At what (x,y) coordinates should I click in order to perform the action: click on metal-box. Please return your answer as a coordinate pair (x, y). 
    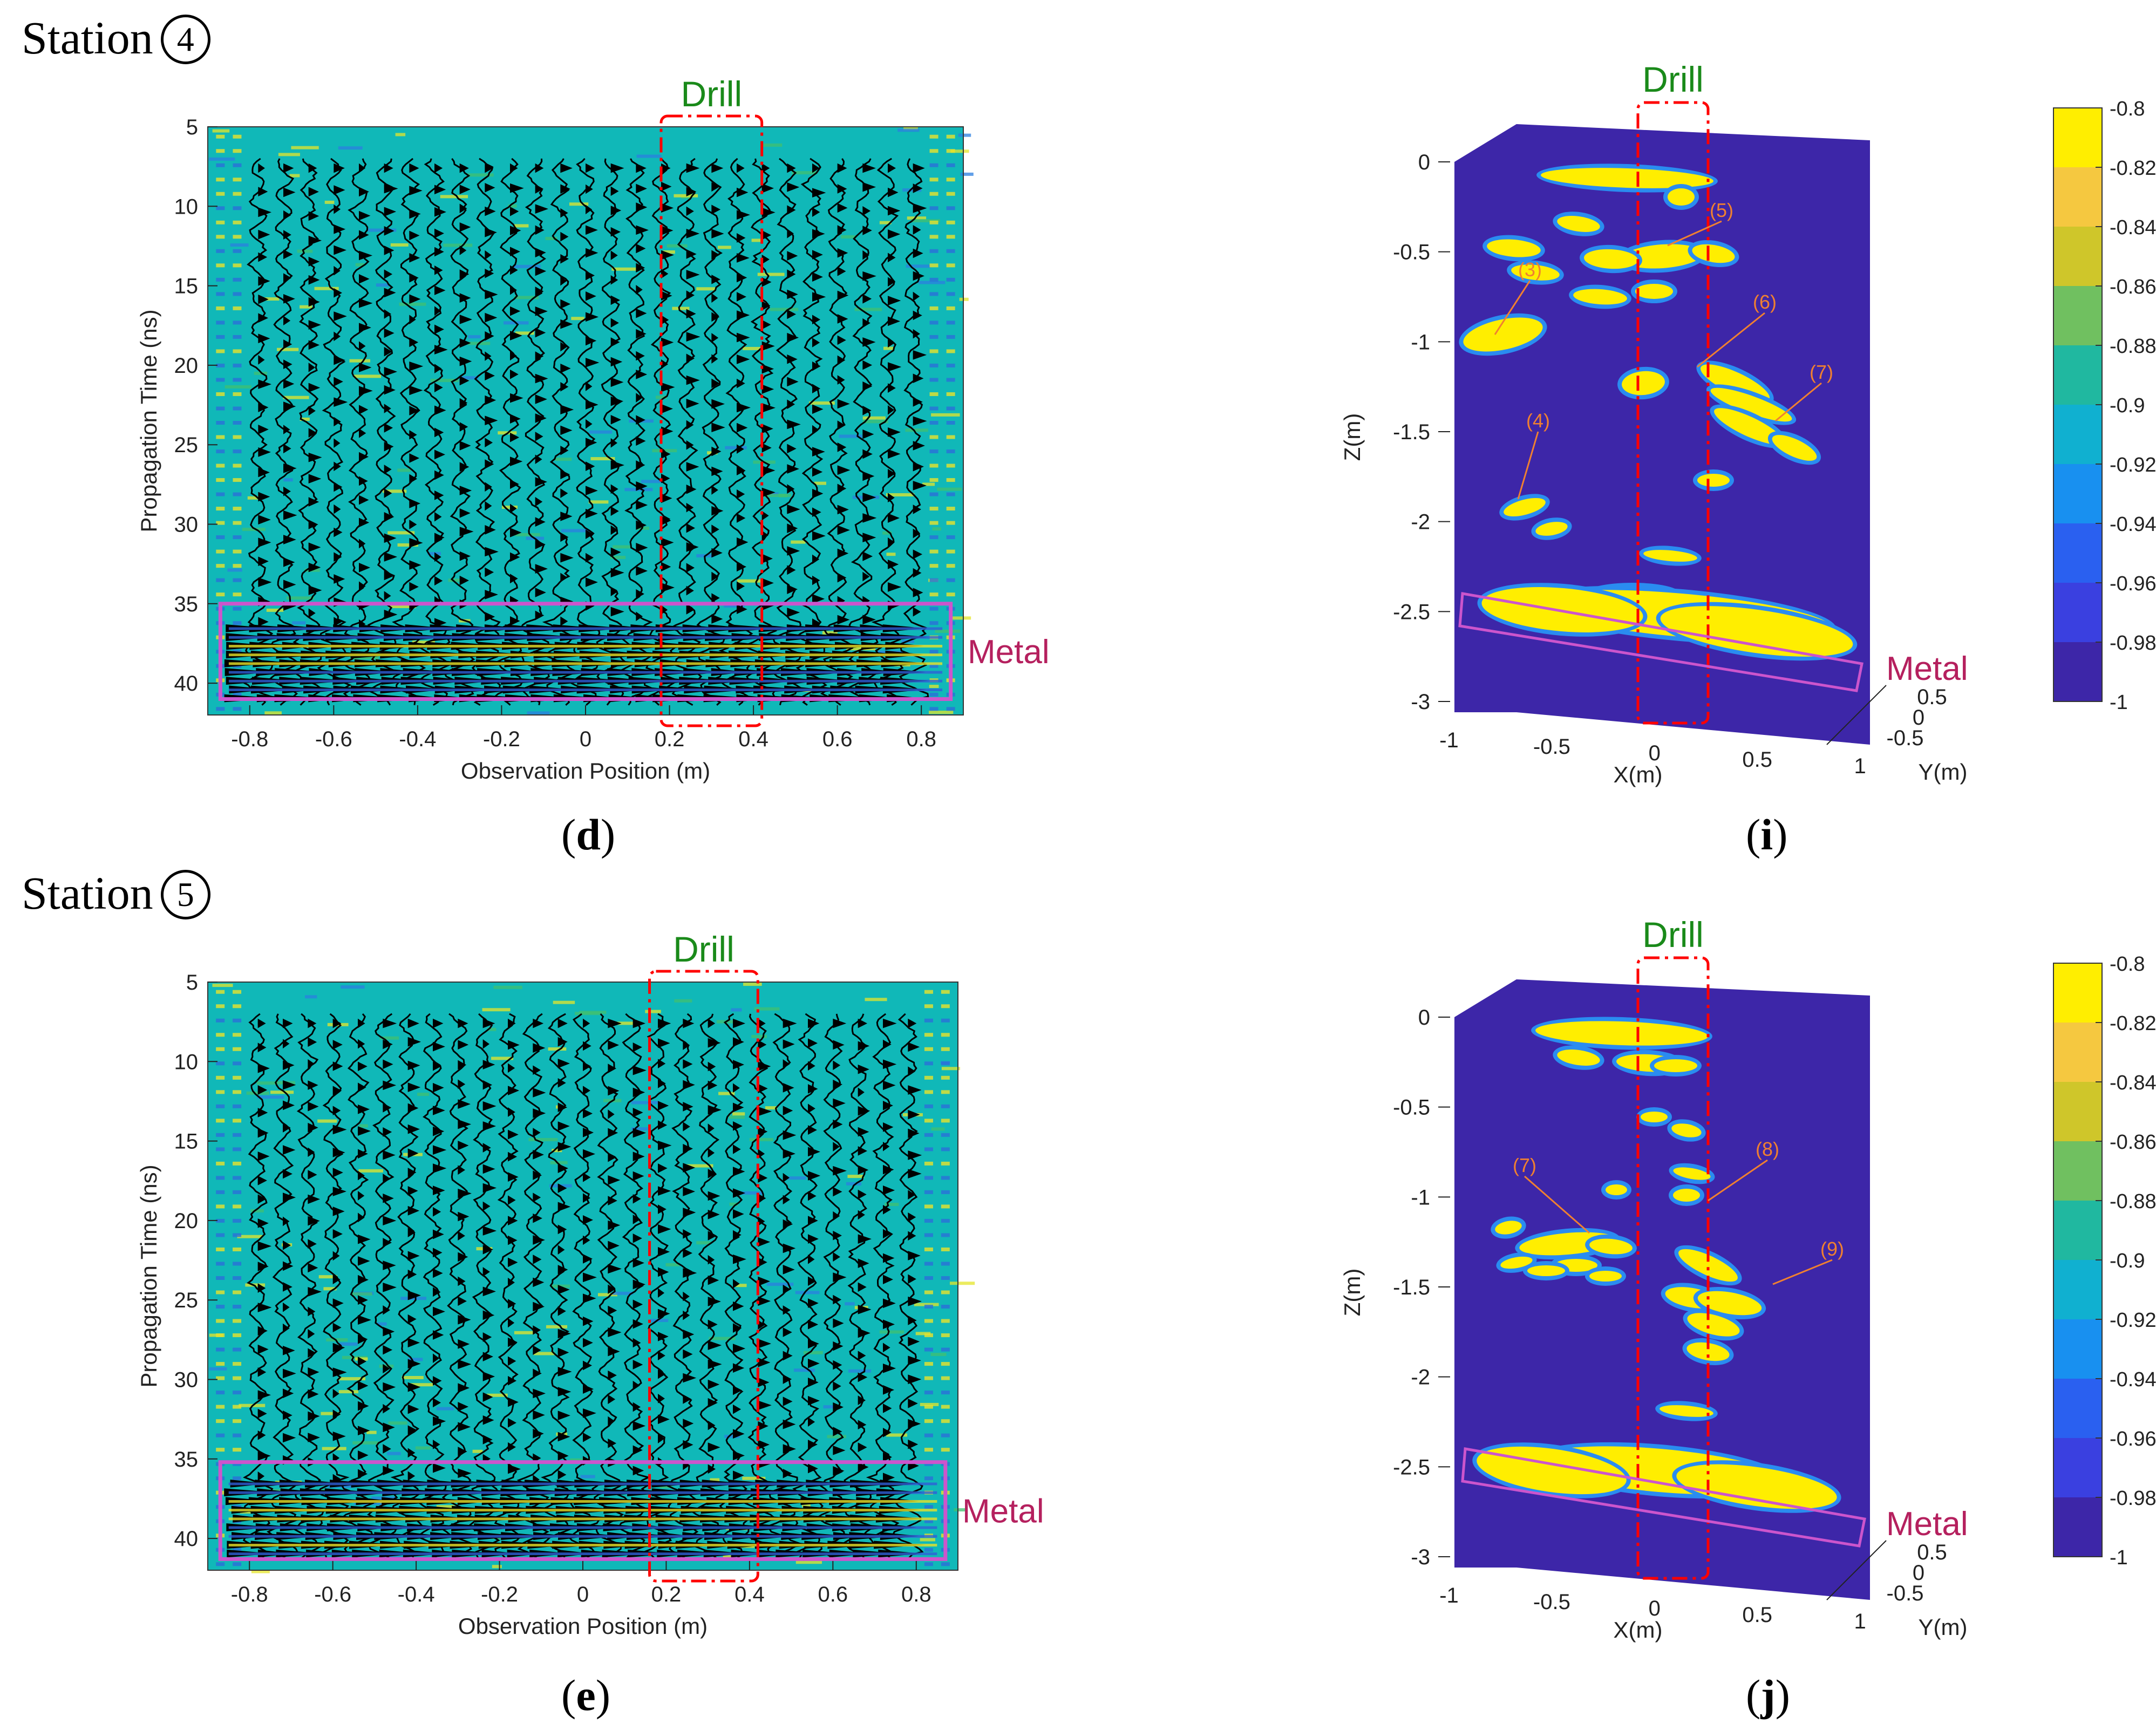
    Looking at the image, I should click on (583, 1510).